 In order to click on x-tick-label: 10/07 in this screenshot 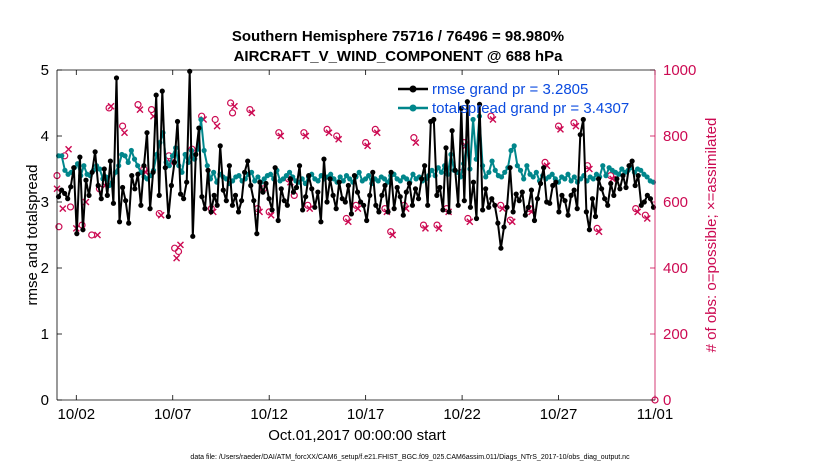, I will do `click(173, 414)`.